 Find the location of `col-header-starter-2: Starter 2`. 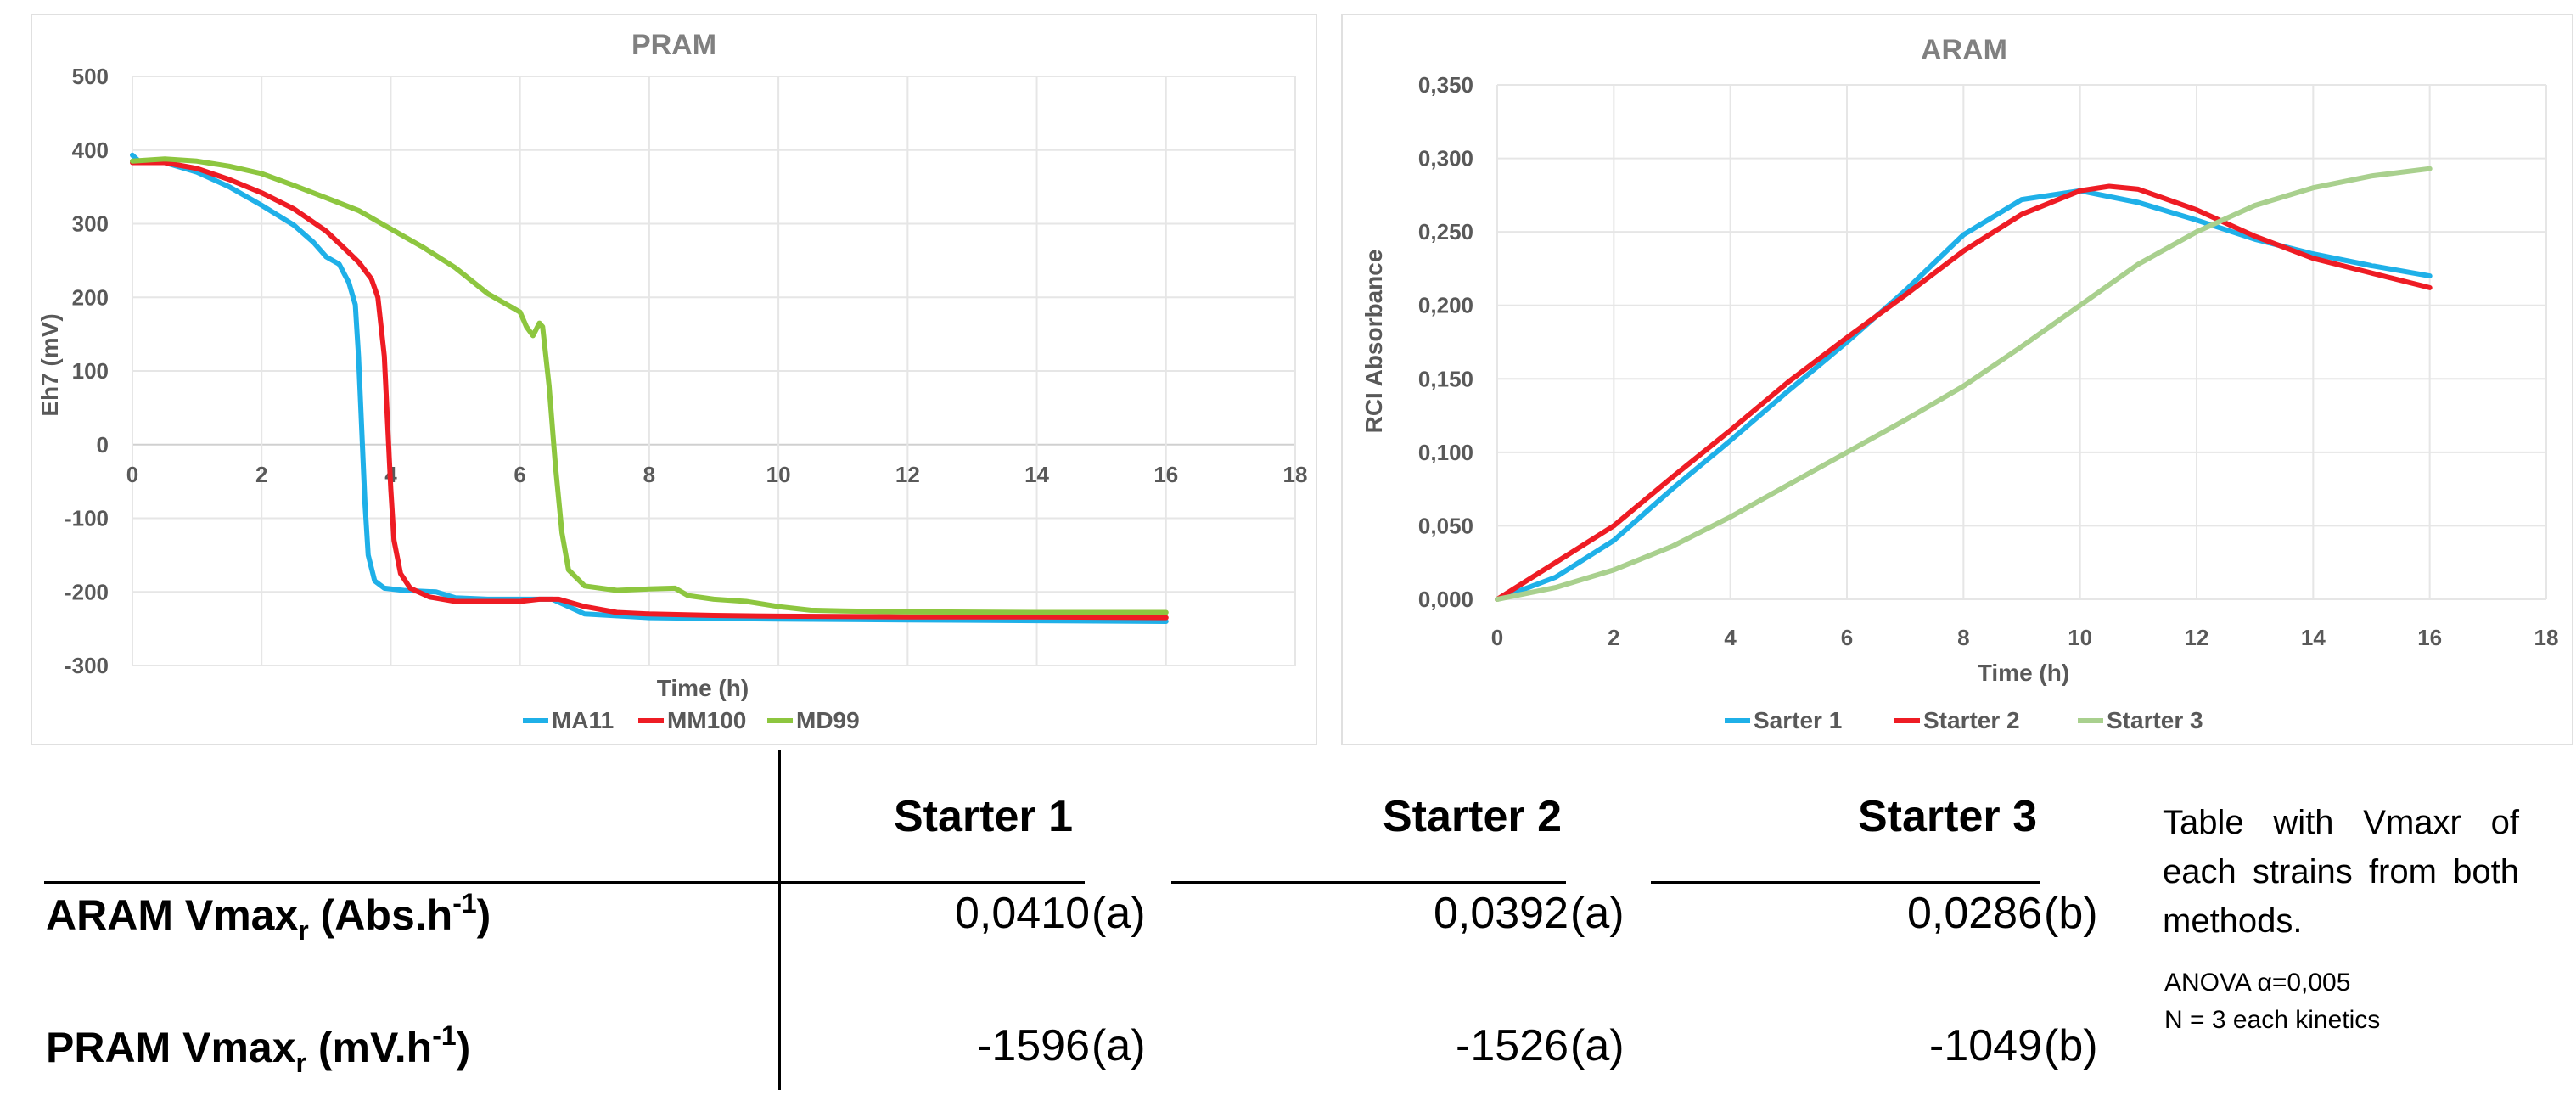

col-header-starter-2: Starter 2 is located at coordinates (1472, 816).